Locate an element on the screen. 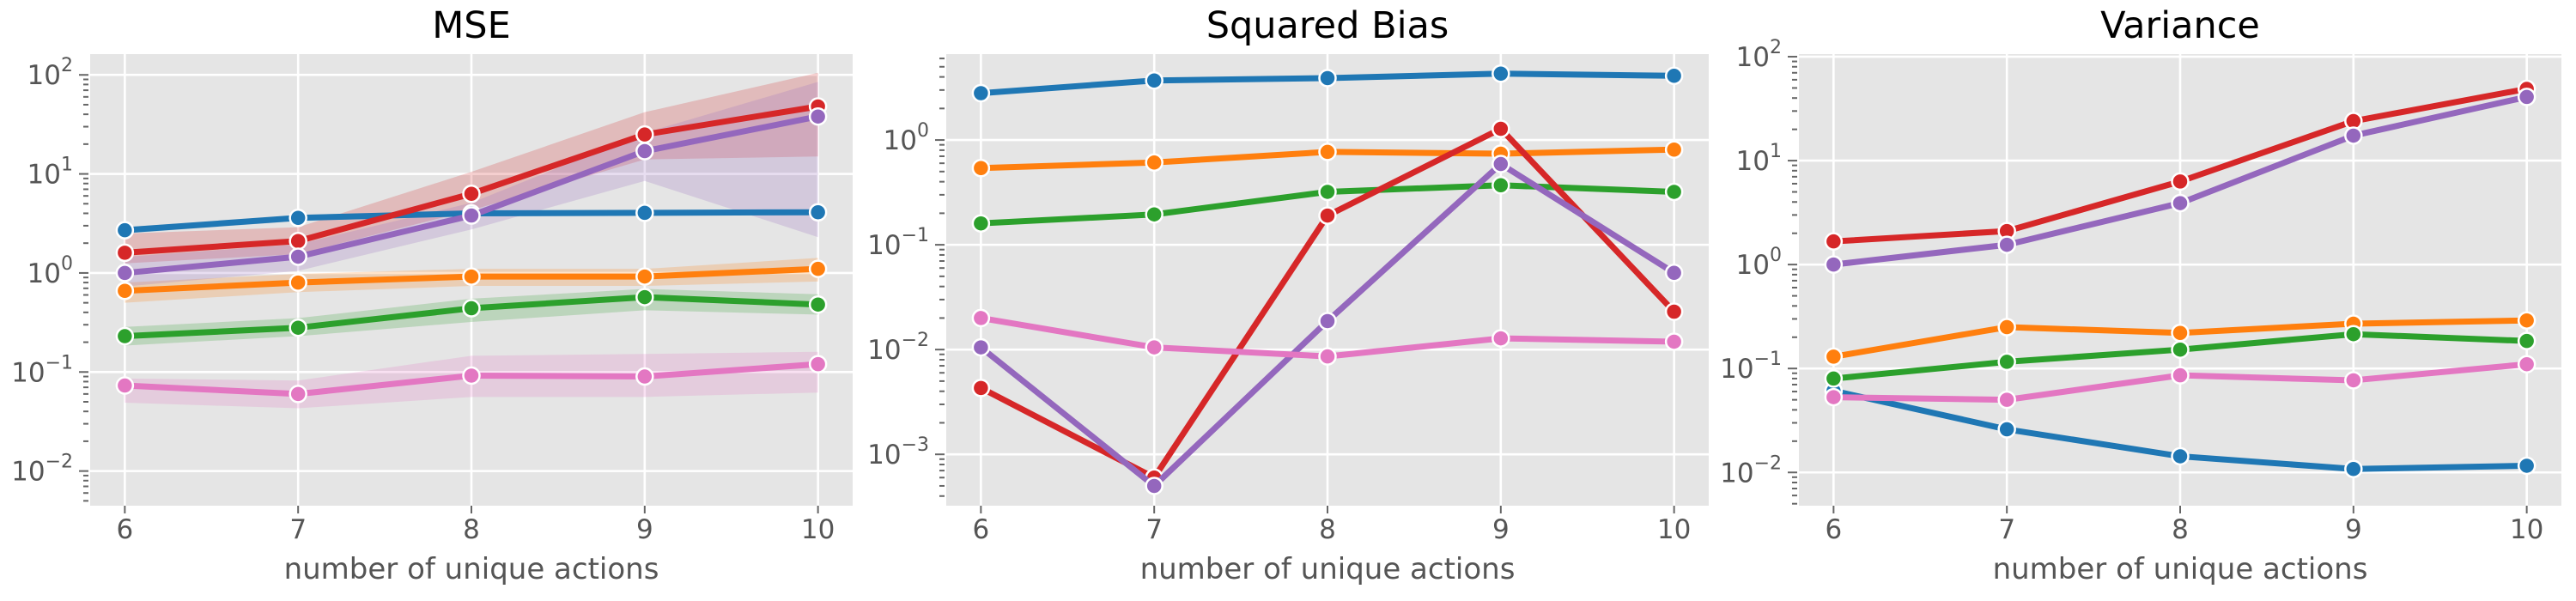  series-markers-pink is located at coordinates (472, 379).